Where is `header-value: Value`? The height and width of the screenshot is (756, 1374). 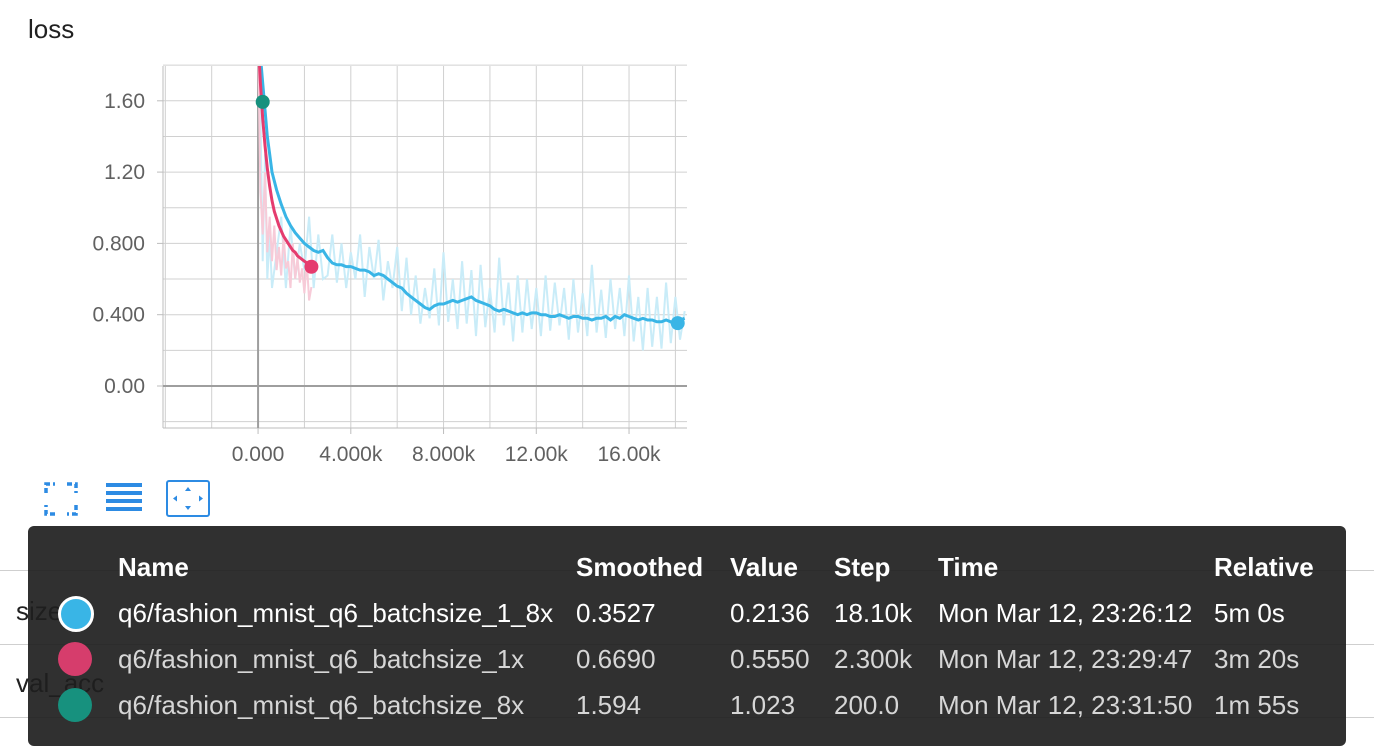
header-value: Value is located at coordinates (764, 567).